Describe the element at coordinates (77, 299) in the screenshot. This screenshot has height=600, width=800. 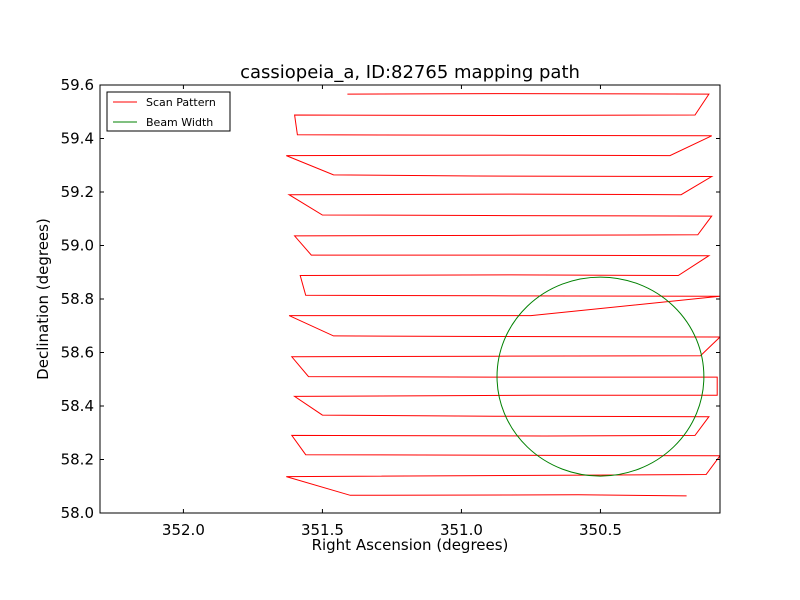
I see `y-tick-label: 58.8` at that location.